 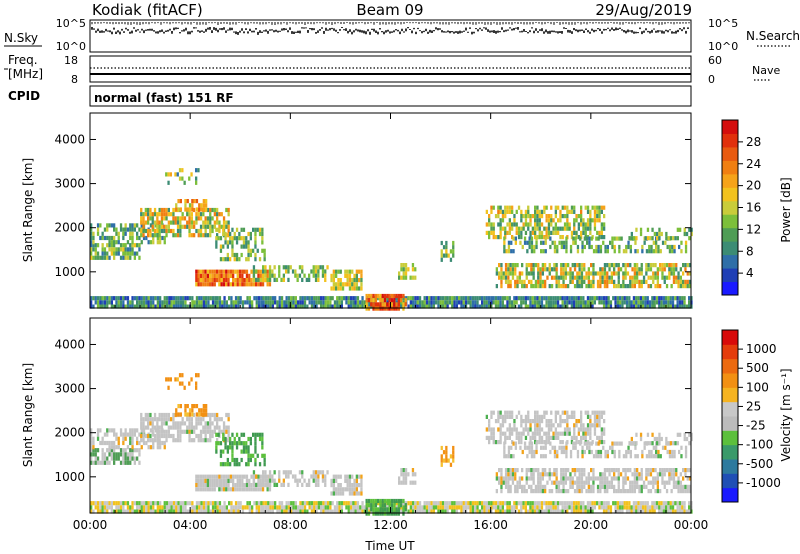 I want to click on power-colorbar-segment, so click(x=730, y=207).